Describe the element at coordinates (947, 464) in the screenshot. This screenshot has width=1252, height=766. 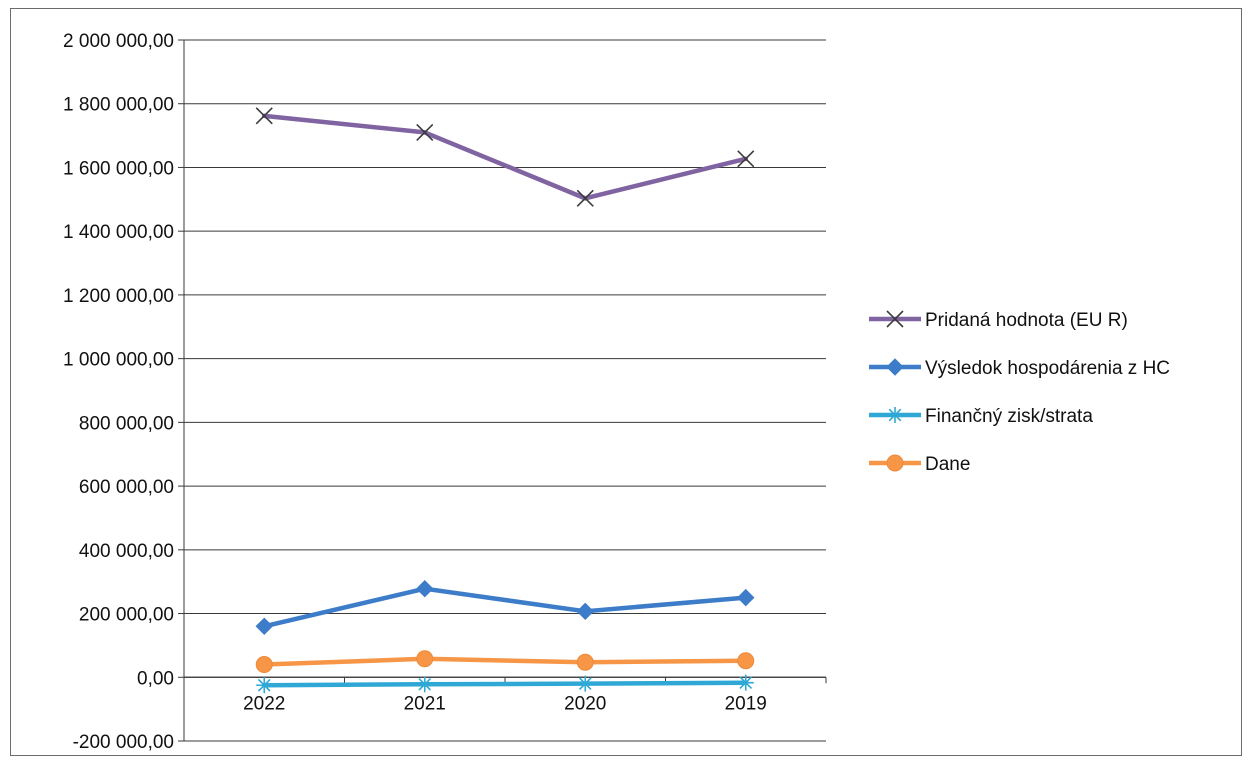
I see `legend-label: Dane` at that location.